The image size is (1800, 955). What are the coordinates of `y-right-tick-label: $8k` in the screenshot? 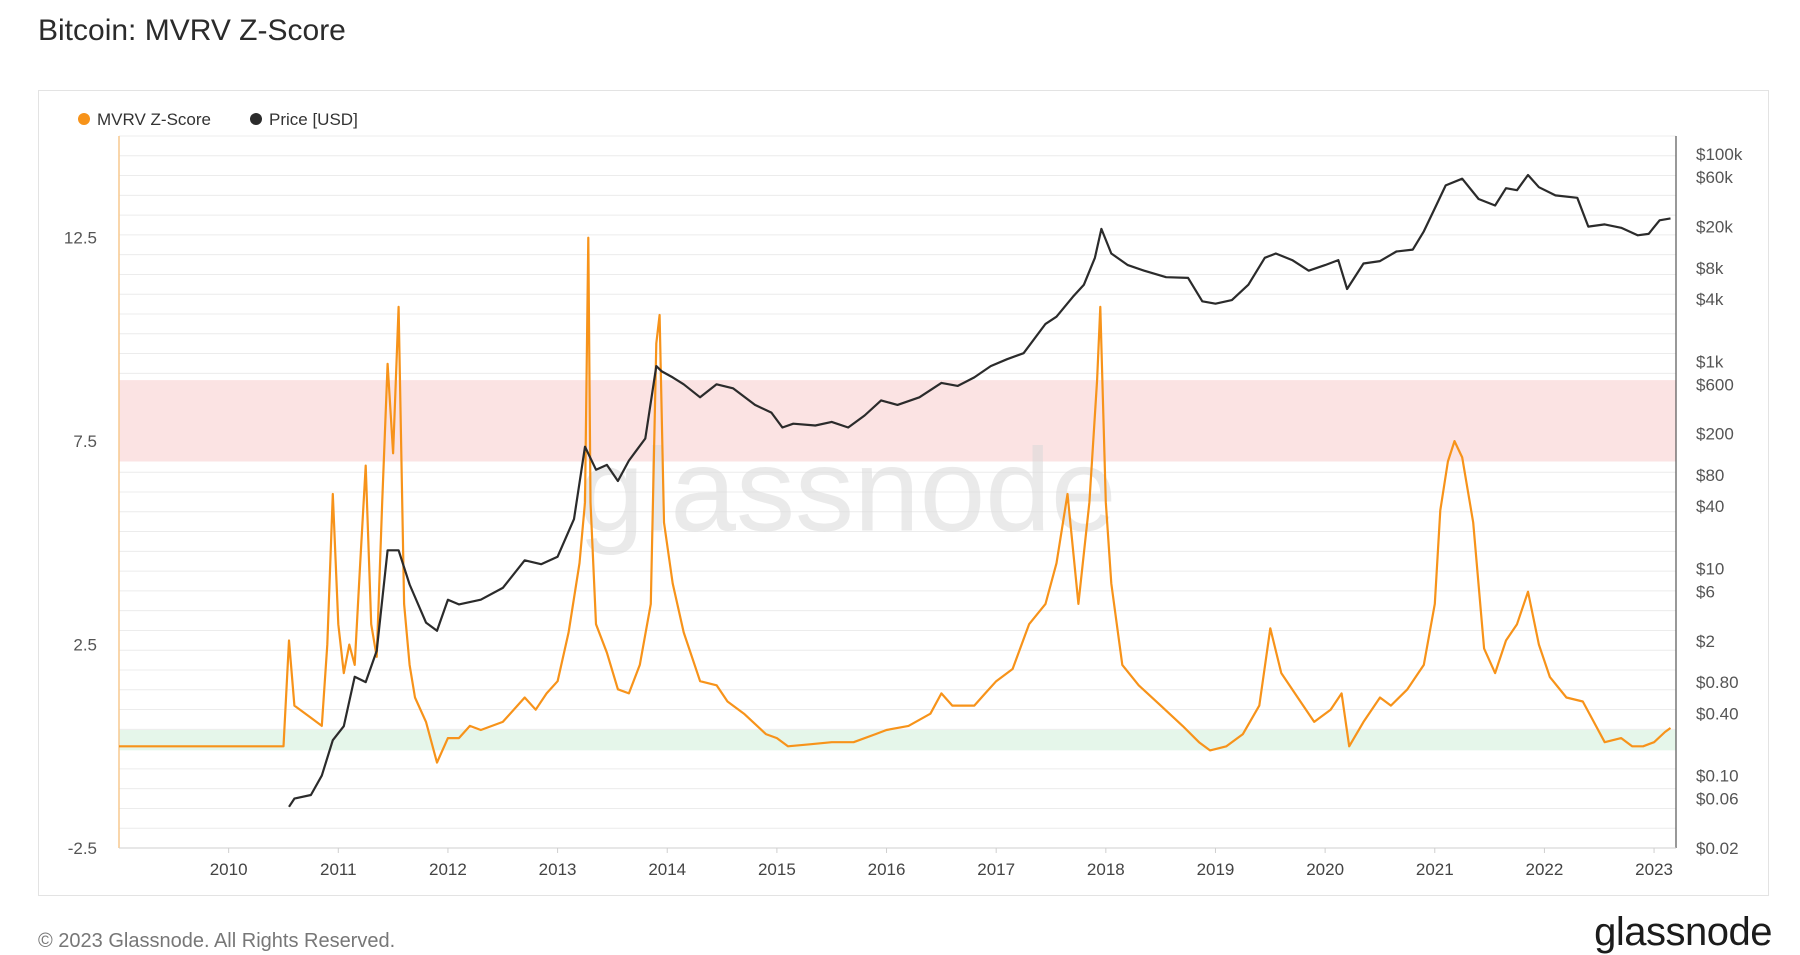 It's located at (1710, 268).